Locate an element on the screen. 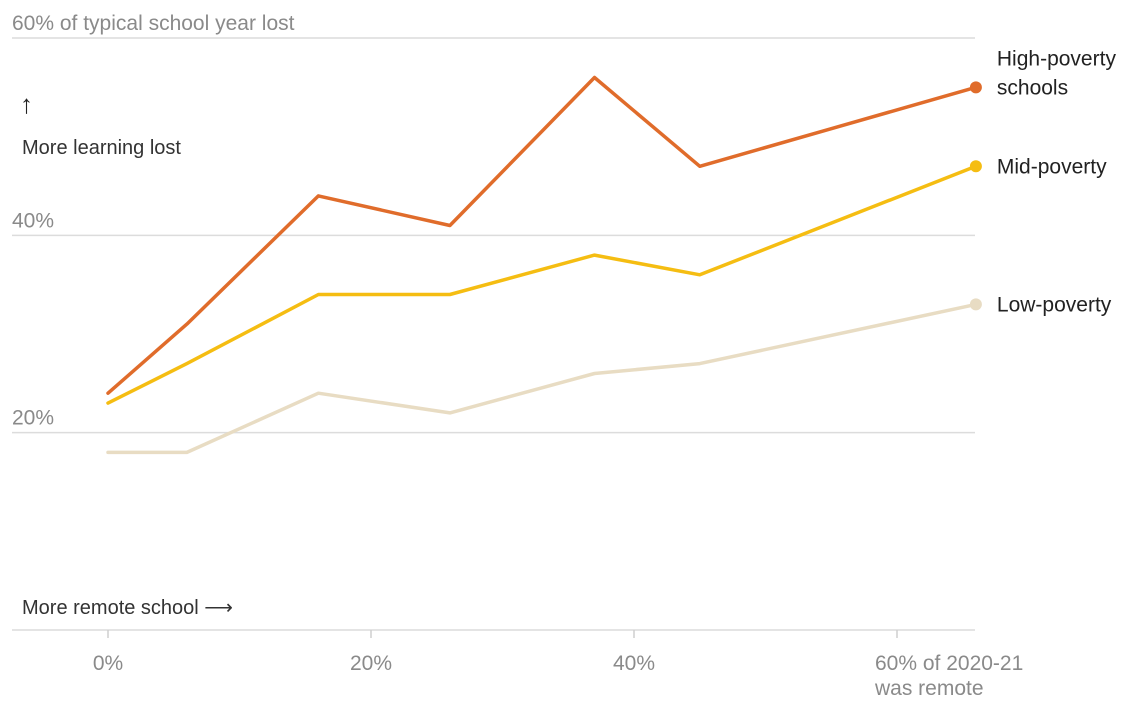 The image size is (1146, 702). y-tick-label-1: 40% is located at coordinates (33, 220).